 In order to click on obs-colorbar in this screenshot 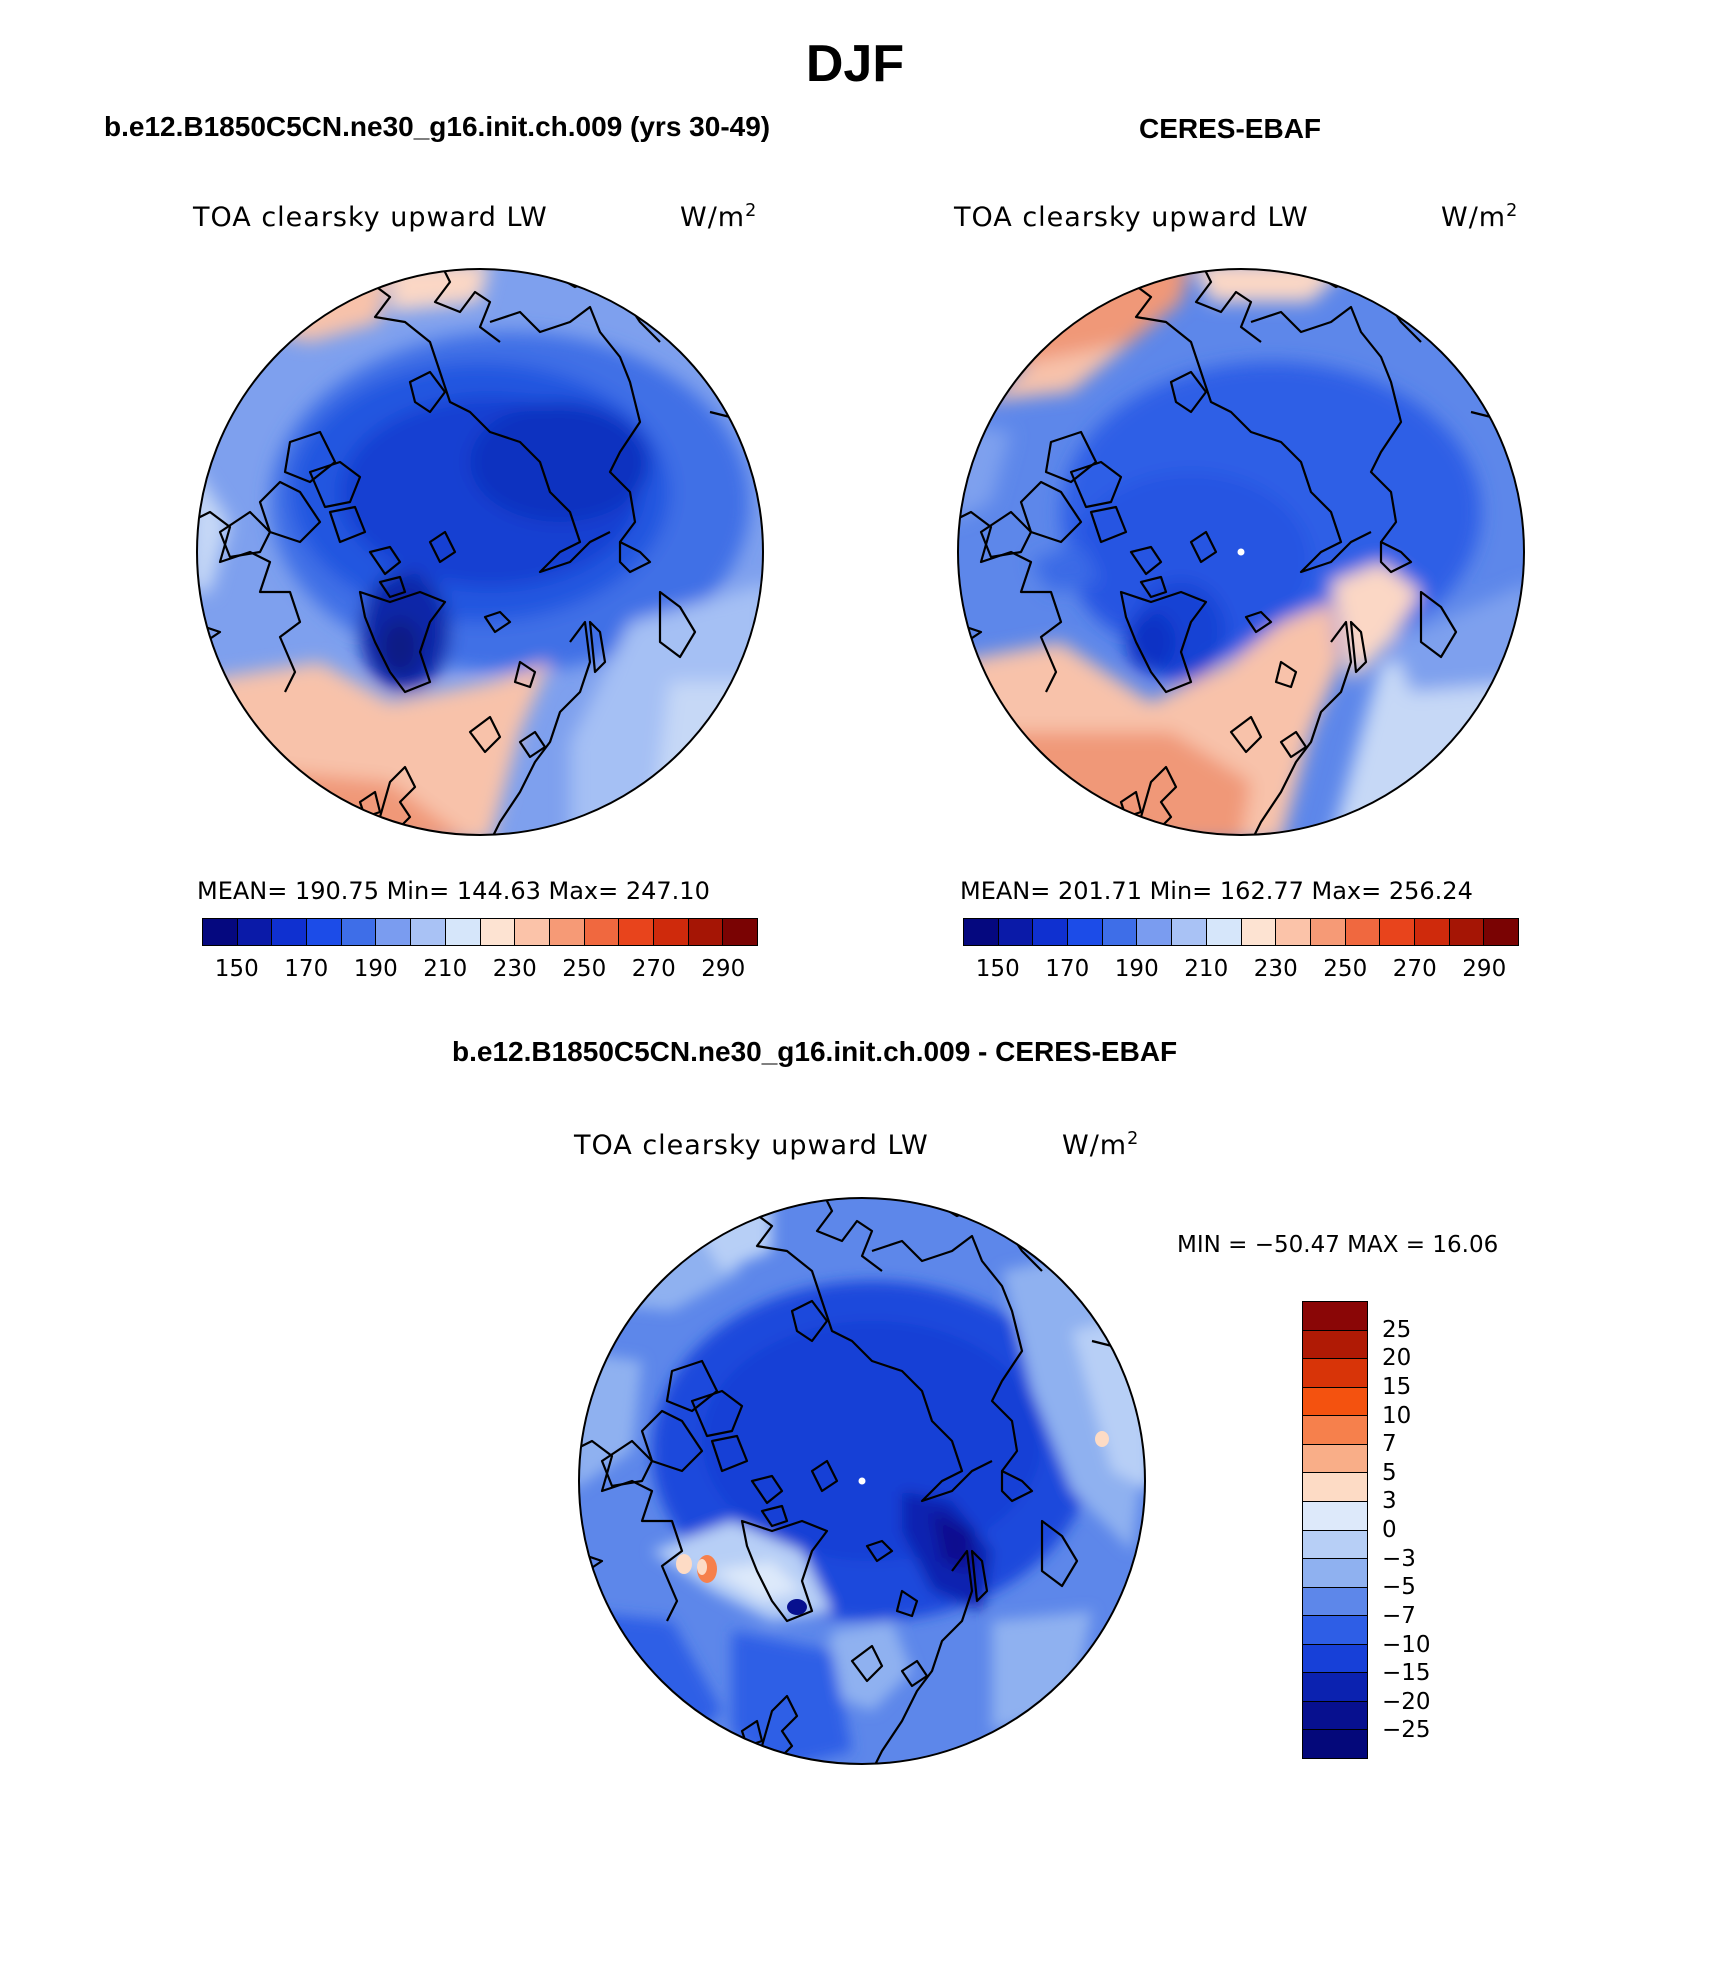, I will do `click(1241, 932)`.